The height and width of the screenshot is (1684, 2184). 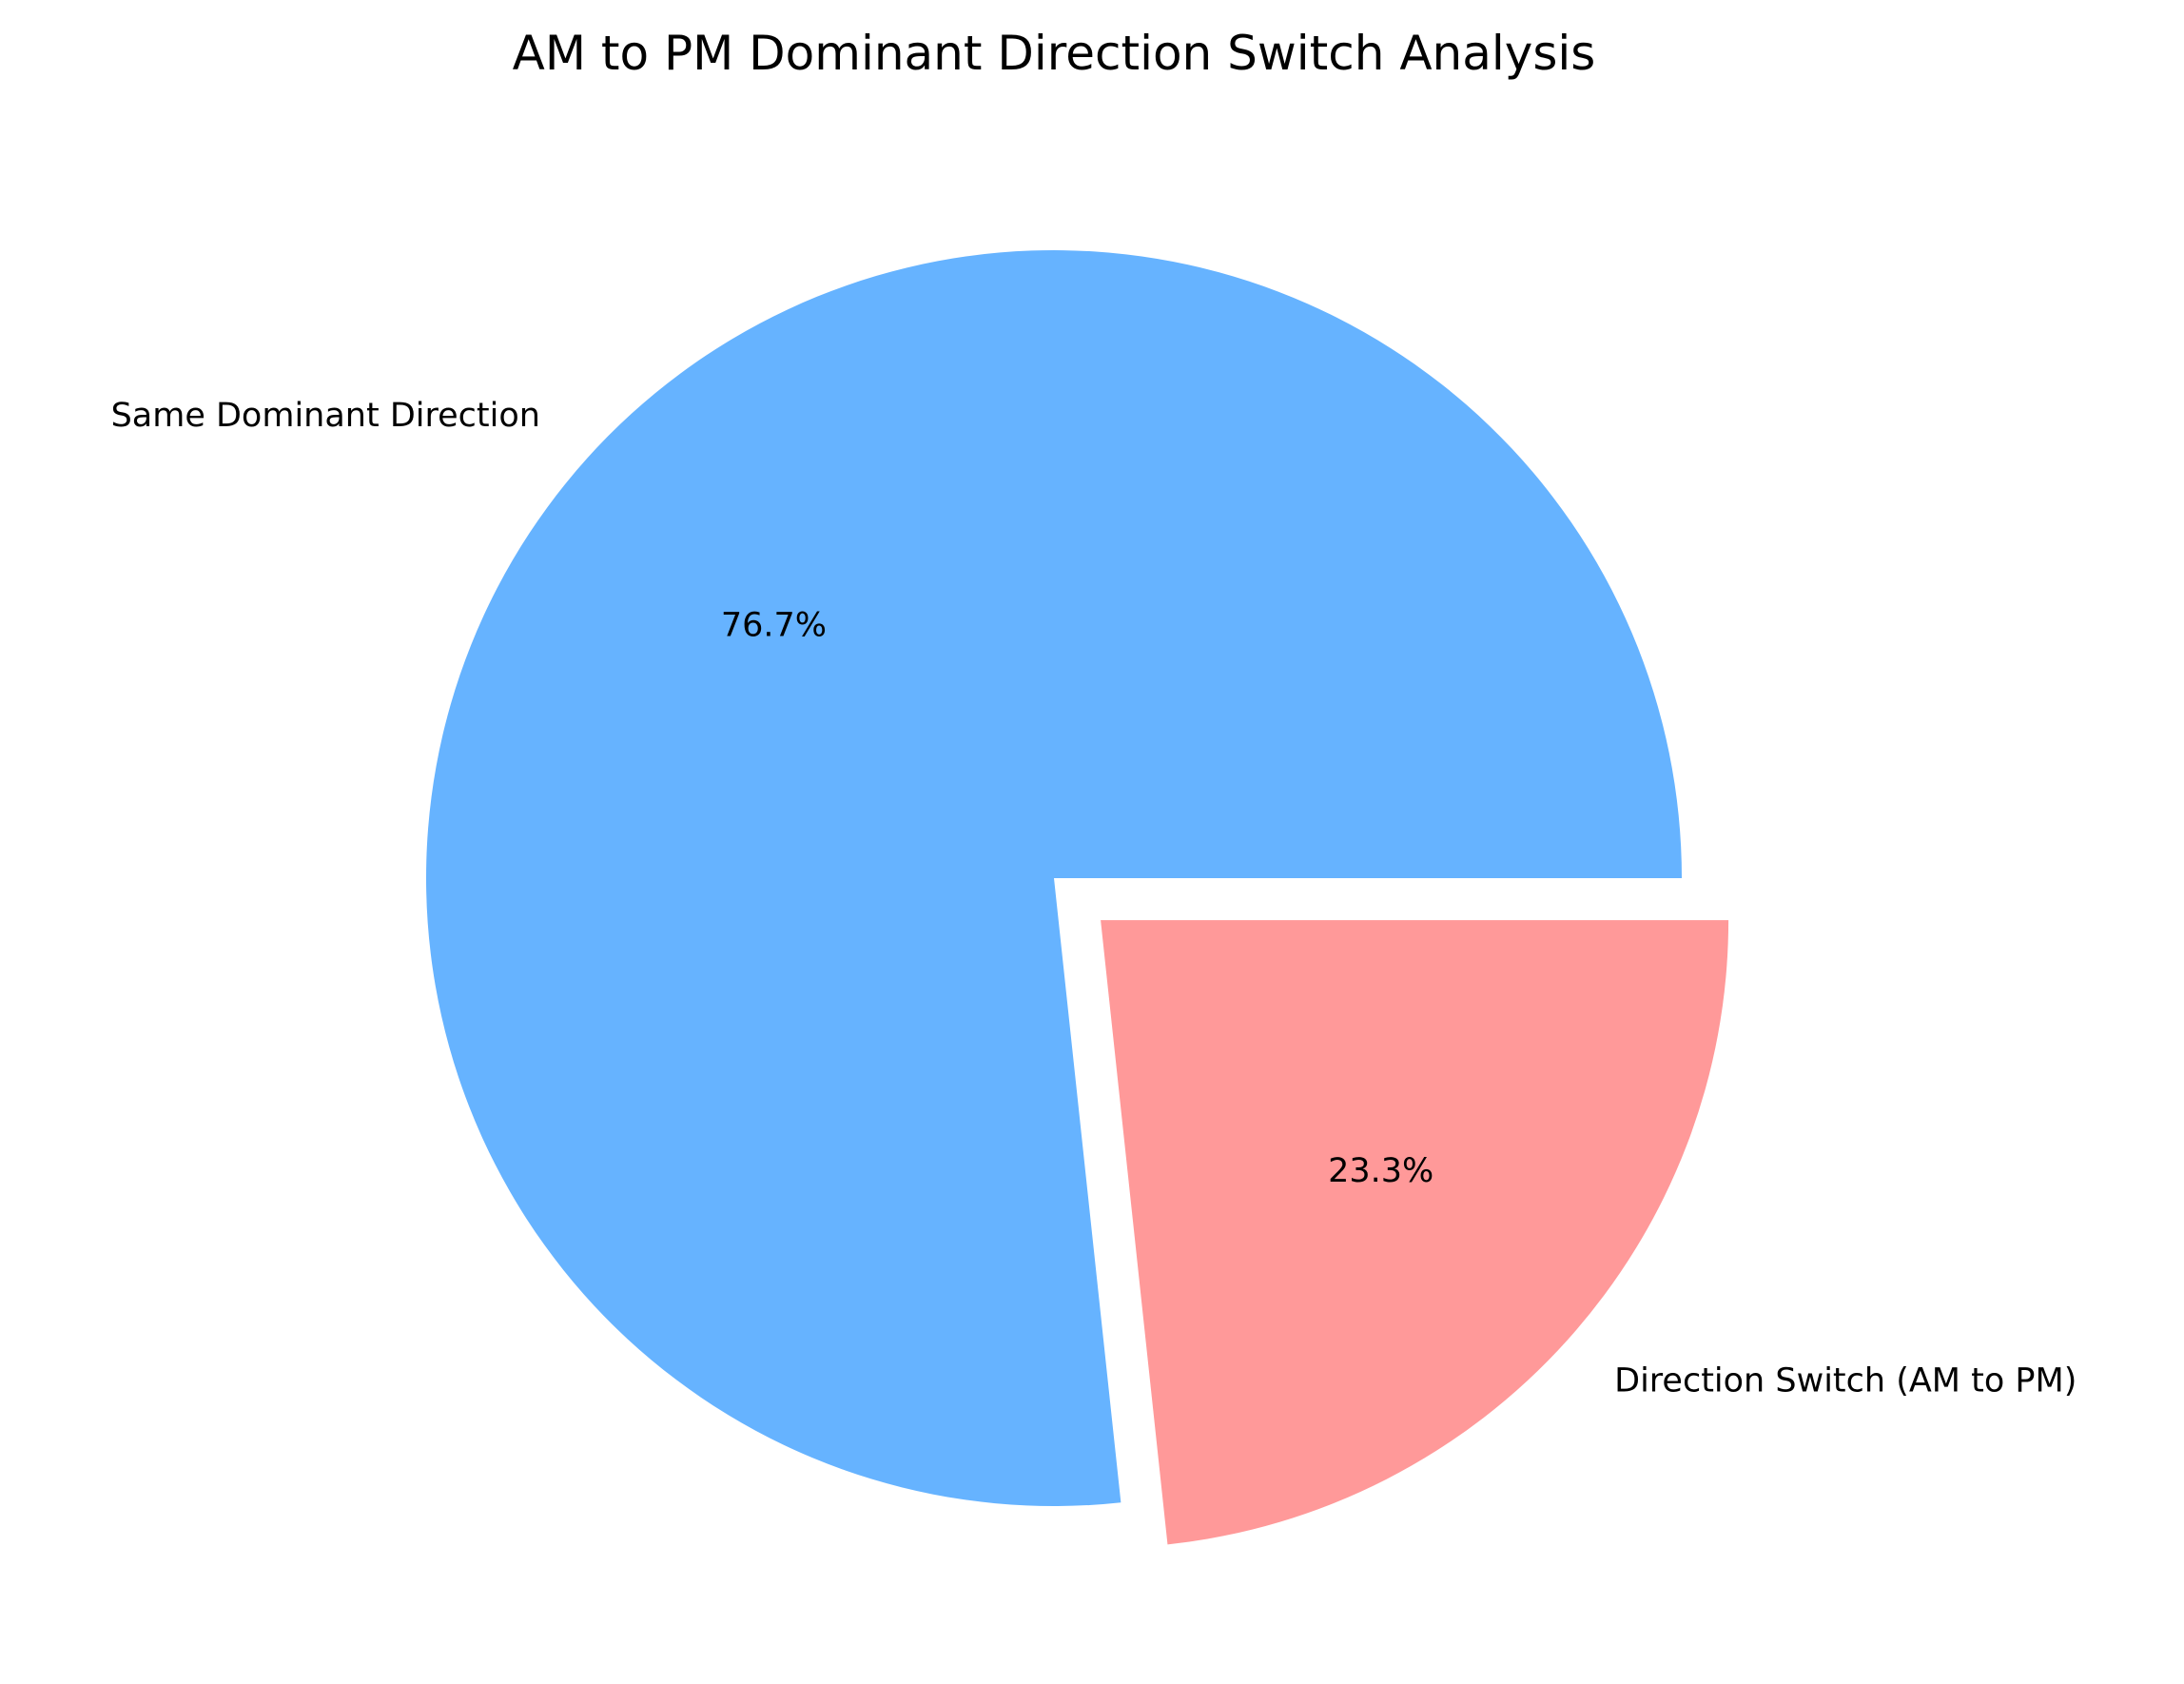 I want to click on pct-label-direction-switch-am-to-pm: 23.3%, so click(x=1380, y=1171).